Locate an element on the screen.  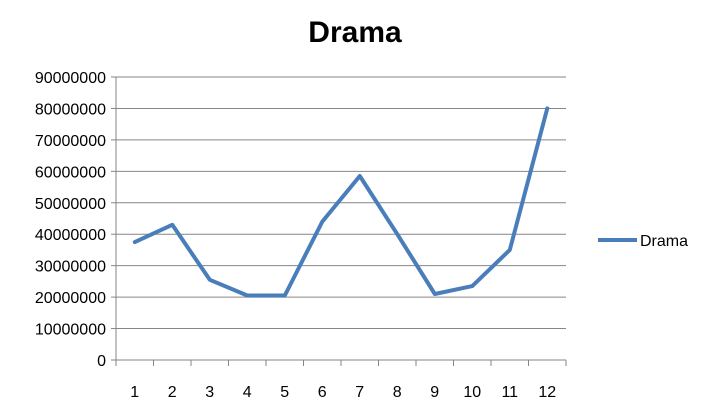
x-tick-label: 2 is located at coordinates (172, 392).